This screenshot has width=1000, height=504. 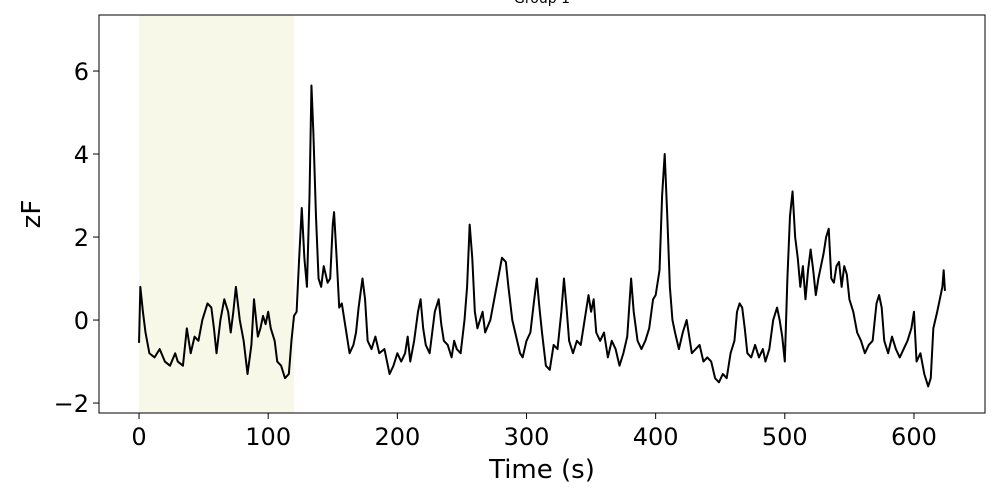 What do you see at coordinates (138, 437) in the screenshot?
I see `x-tick-label: 0` at bounding box center [138, 437].